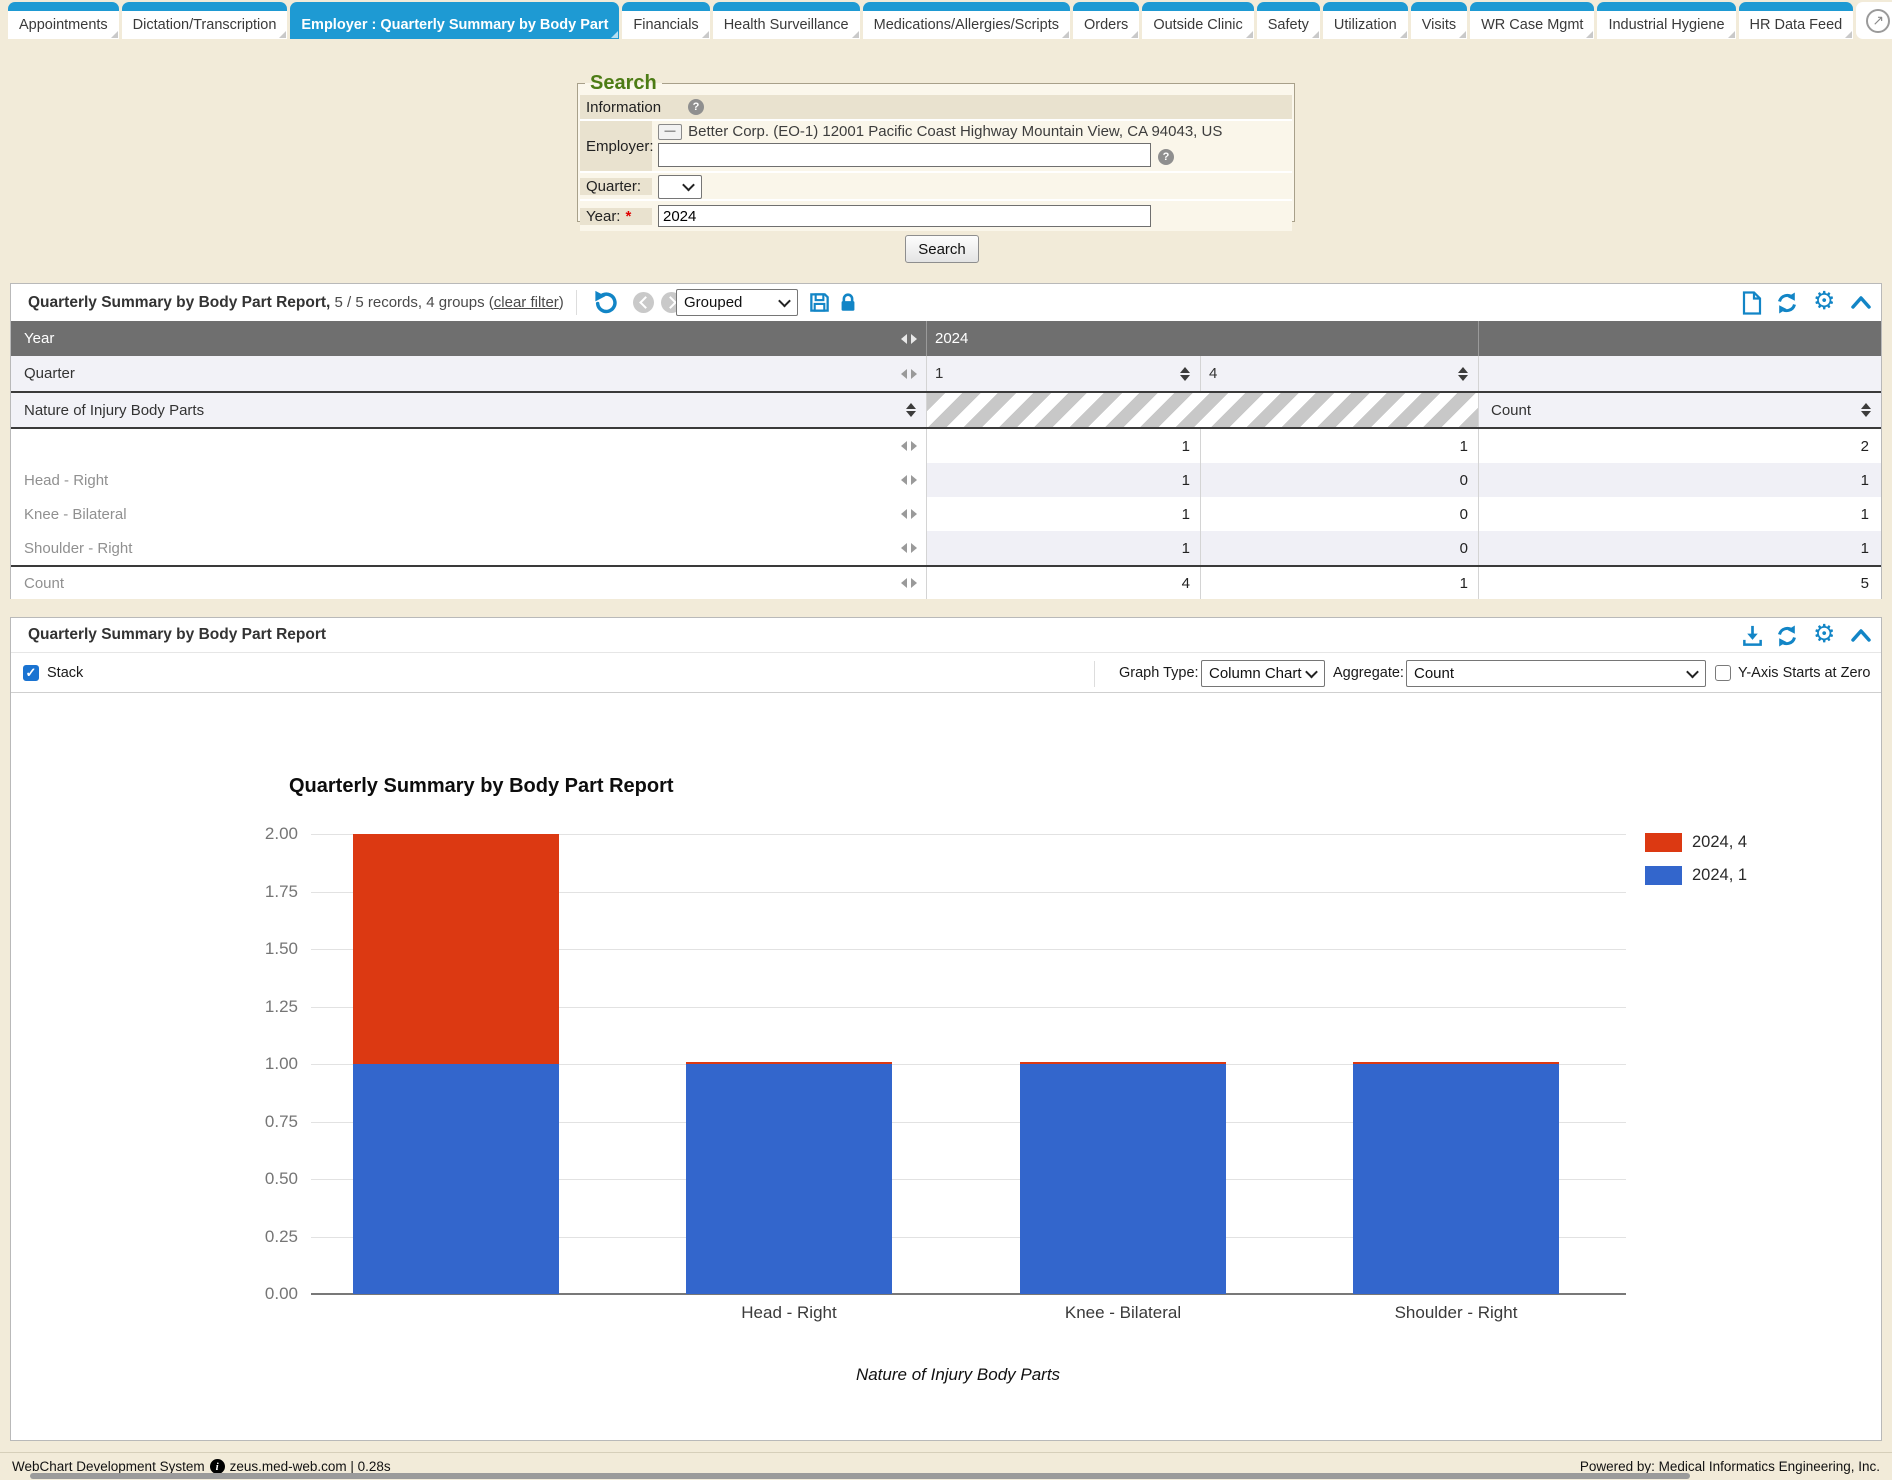  I want to click on save-icon, so click(819, 302).